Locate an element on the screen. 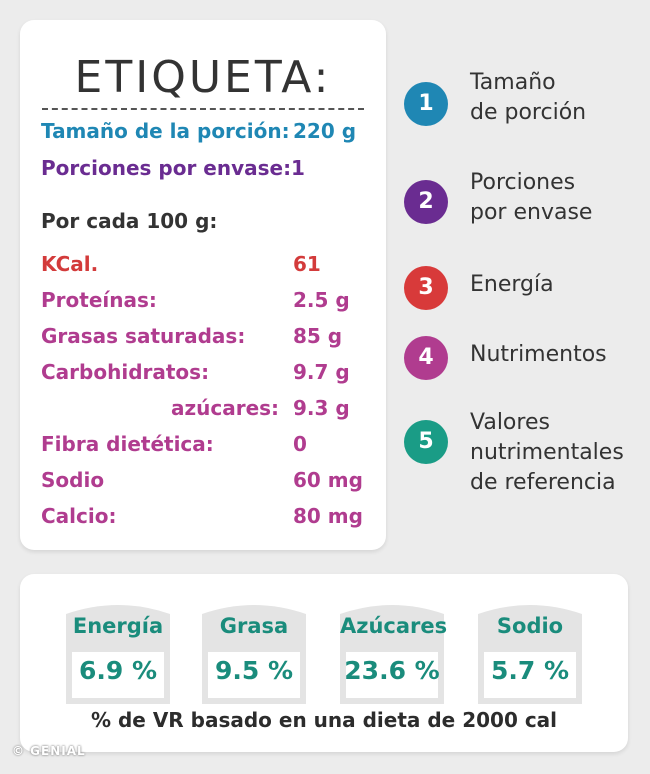 Image resolution: width=650 pixels, height=774 pixels. gda-name: Sodio is located at coordinates (530, 626).